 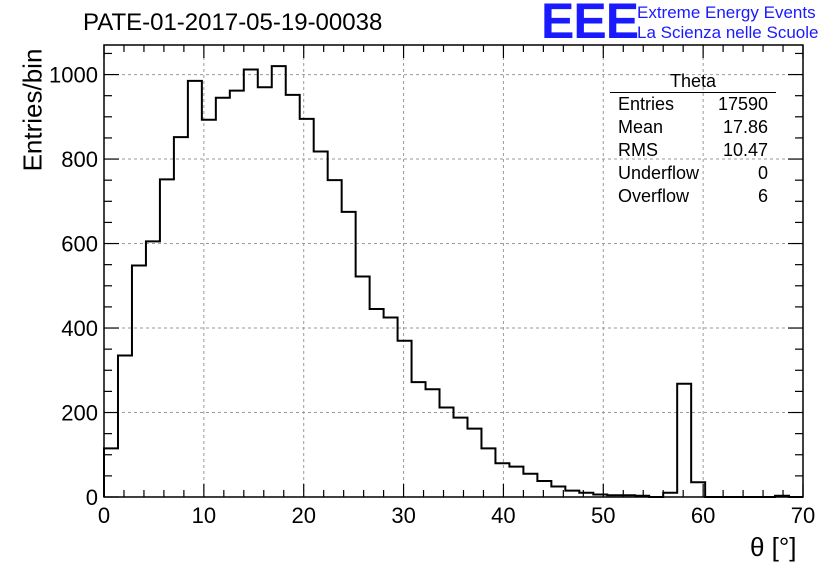 I want to click on stats-label: Overflow, so click(x=654, y=196).